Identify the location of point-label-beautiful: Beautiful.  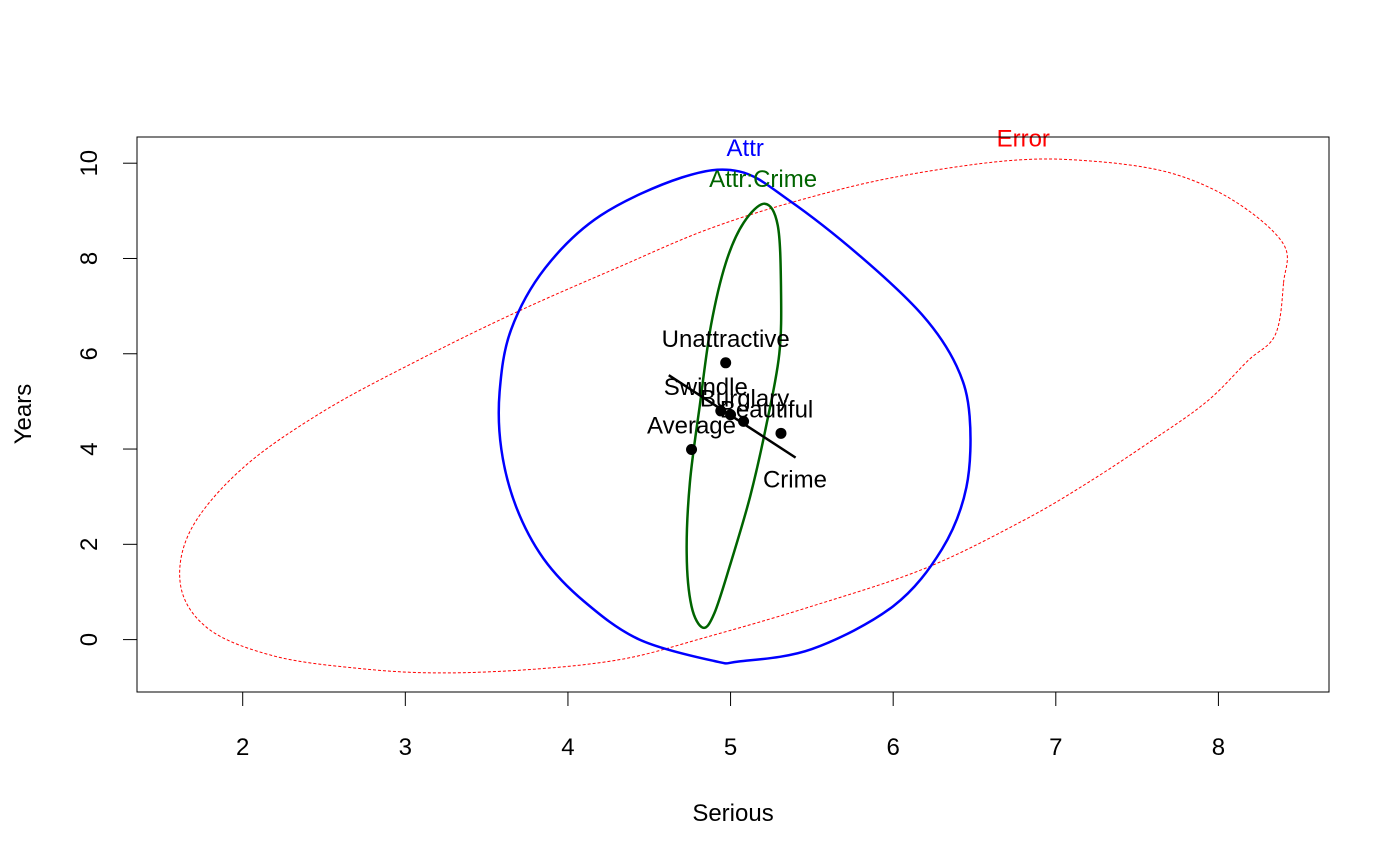
(766, 409).